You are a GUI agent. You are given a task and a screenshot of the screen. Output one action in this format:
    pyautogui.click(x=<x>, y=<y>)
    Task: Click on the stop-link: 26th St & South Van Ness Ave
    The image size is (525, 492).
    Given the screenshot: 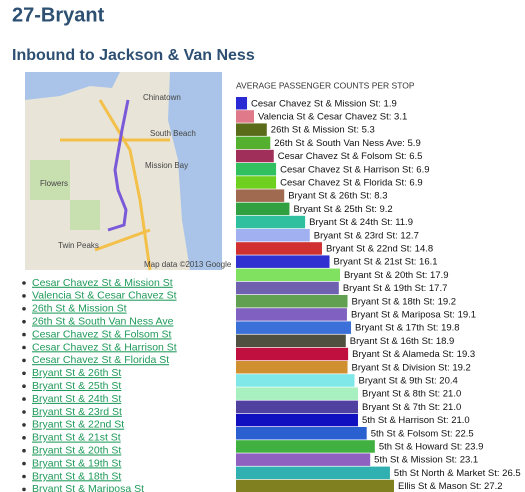 What is the action you would take?
    pyautogui.click(x=103, y=321)
    